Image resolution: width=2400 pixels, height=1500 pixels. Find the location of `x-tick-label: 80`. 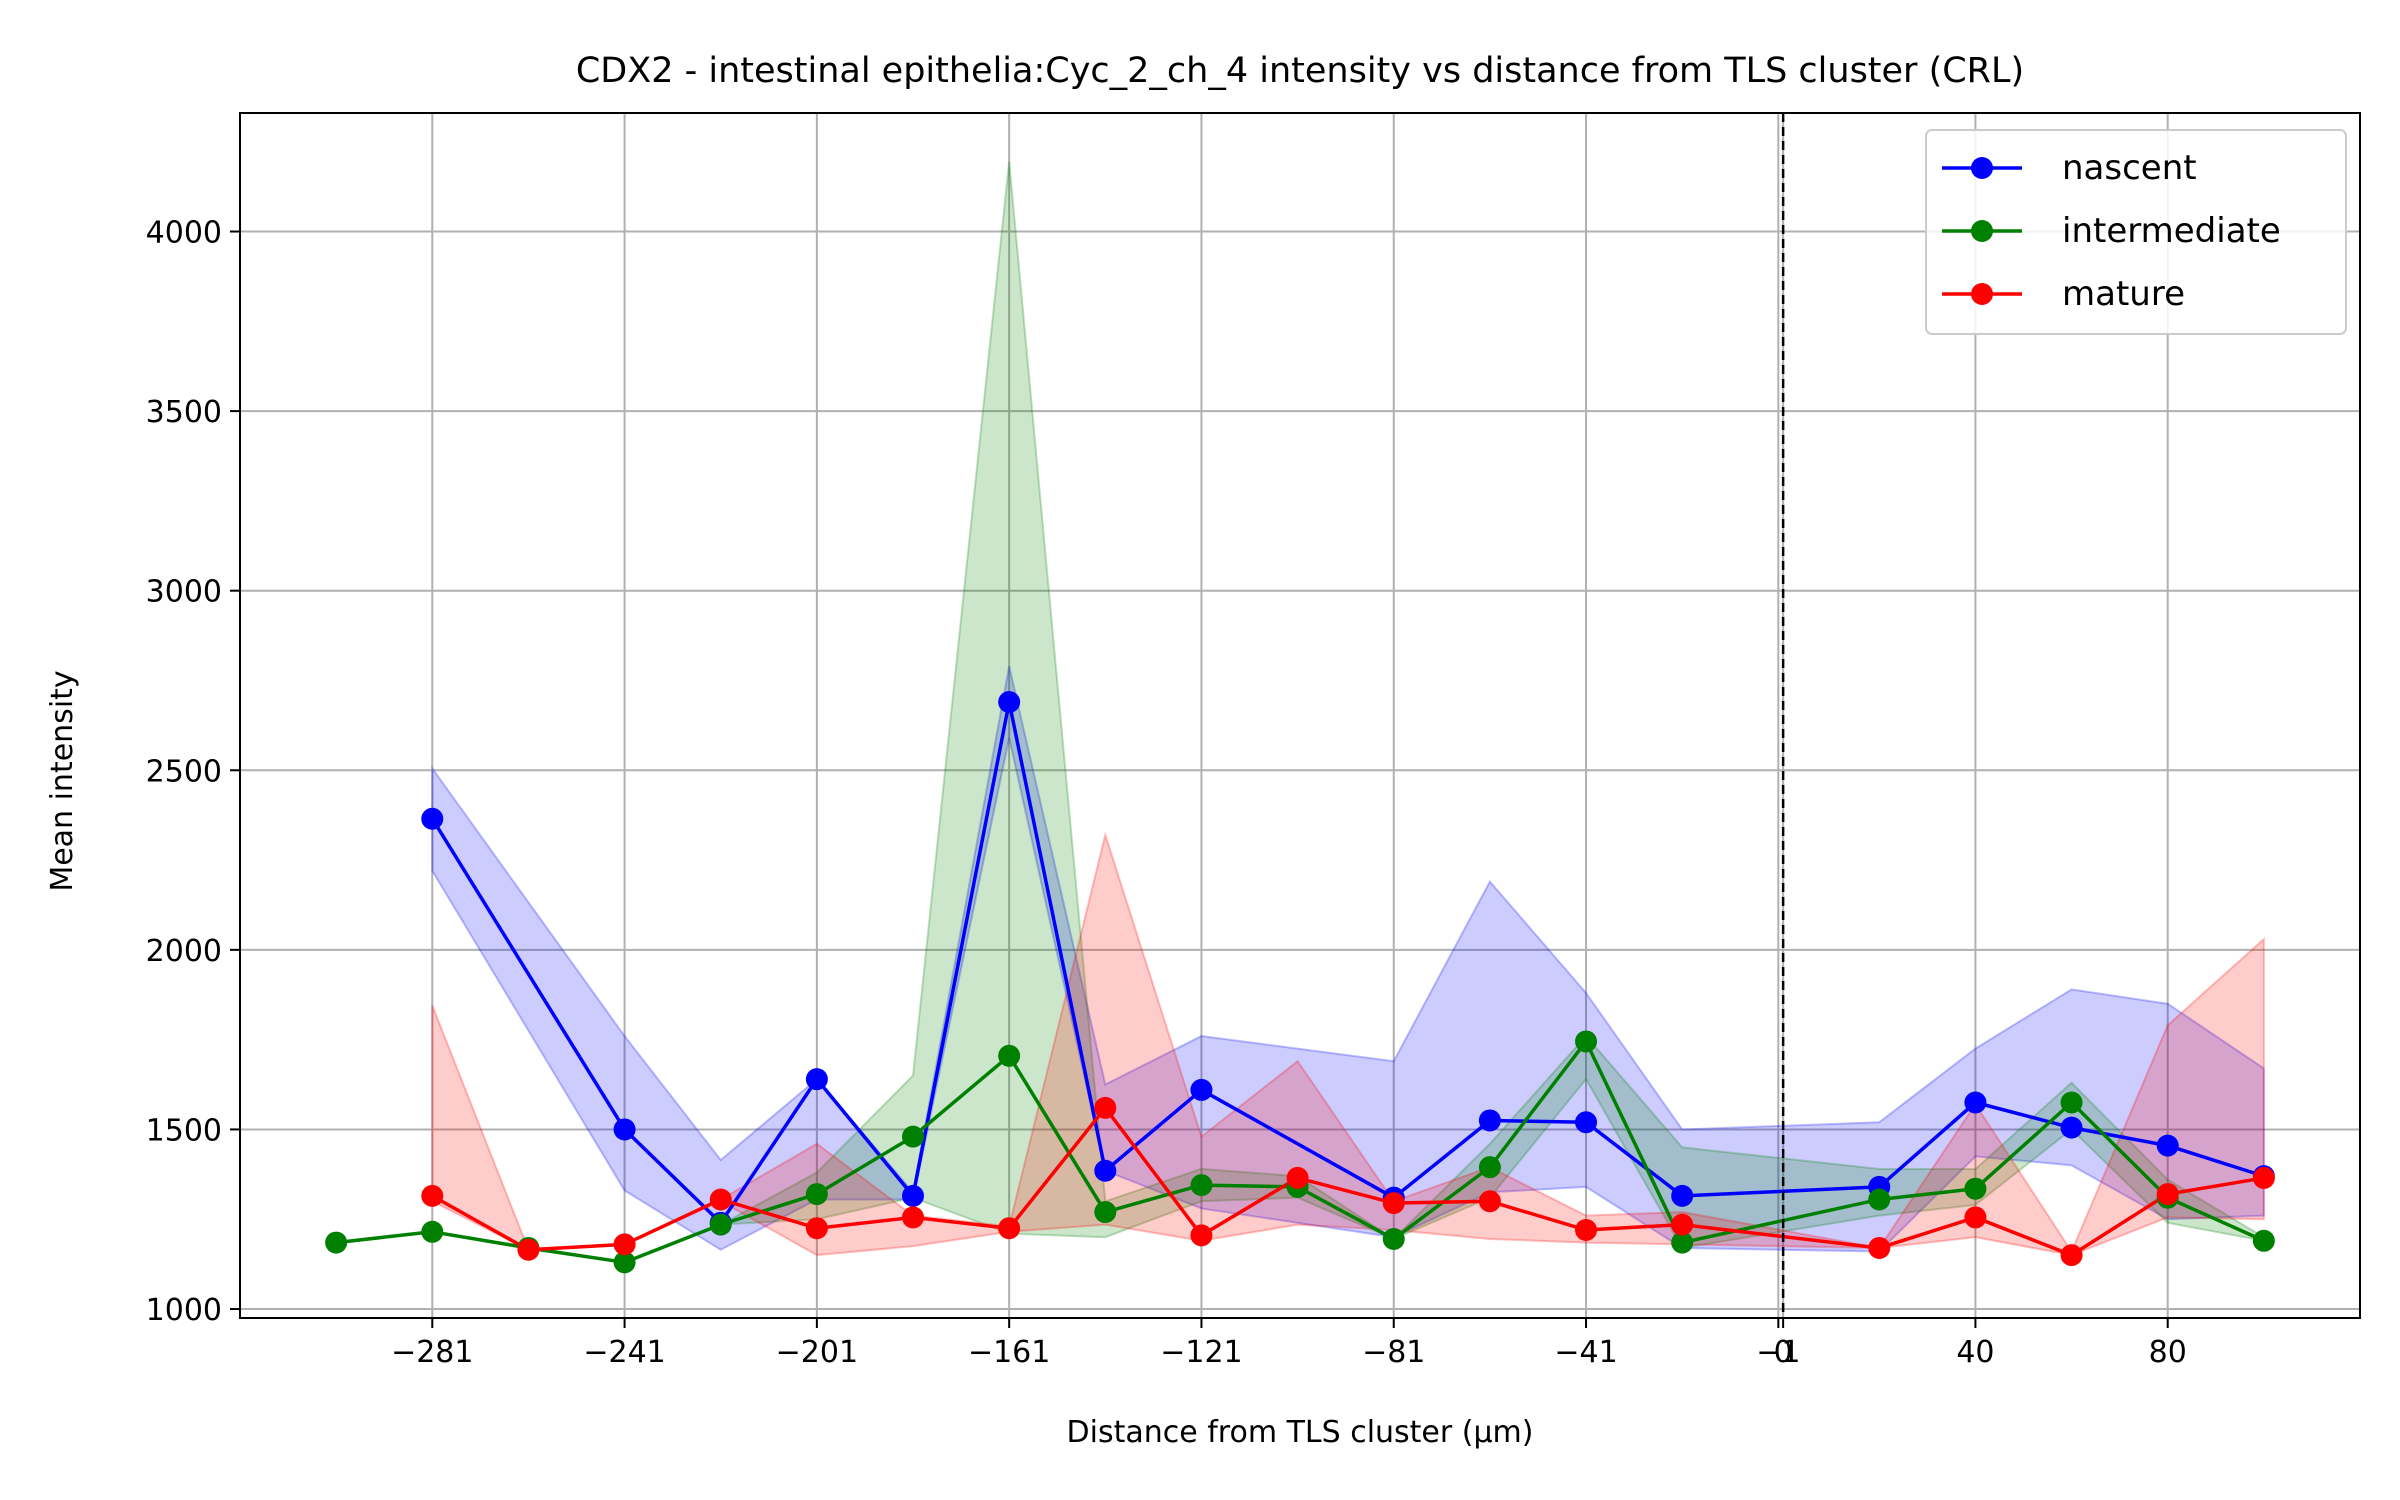

x-tick-label: 80 is located at coordinates (2168, 1352).